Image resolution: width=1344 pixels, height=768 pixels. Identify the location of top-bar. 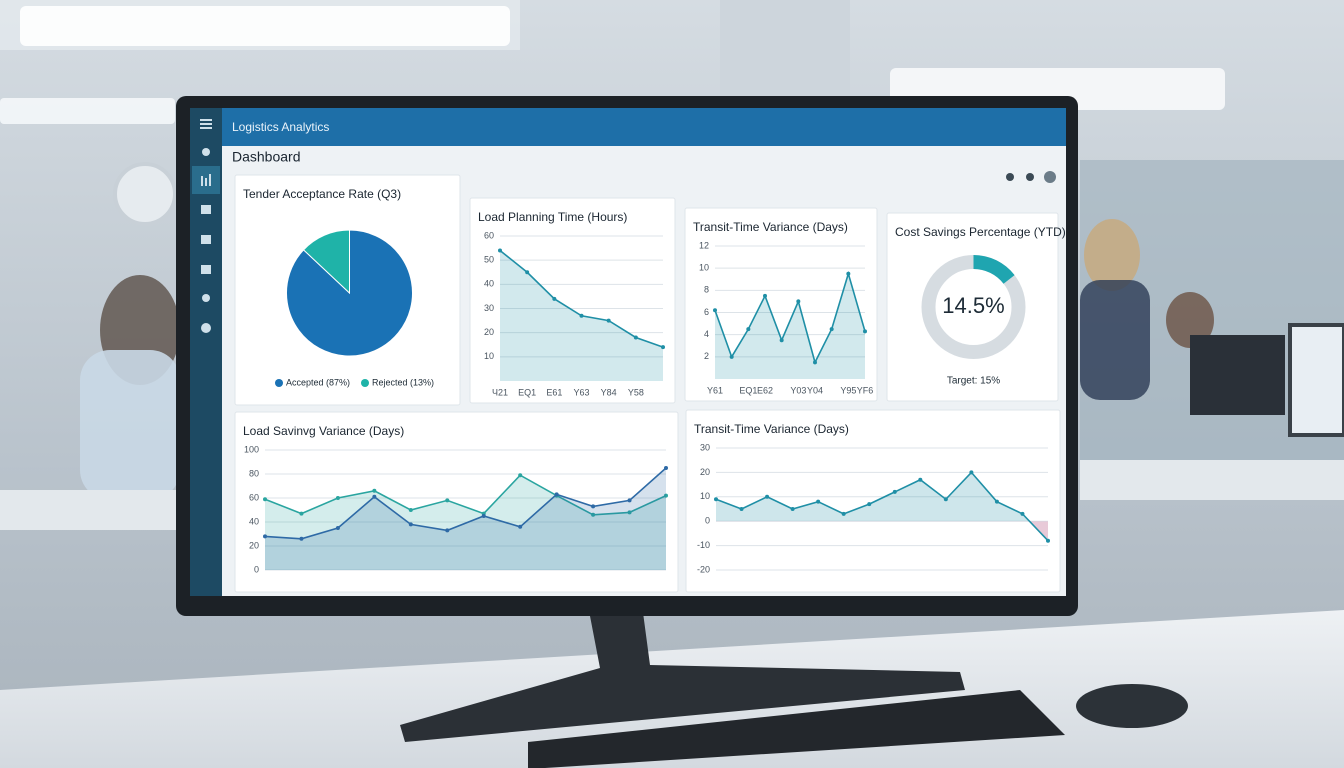
(628, 127).